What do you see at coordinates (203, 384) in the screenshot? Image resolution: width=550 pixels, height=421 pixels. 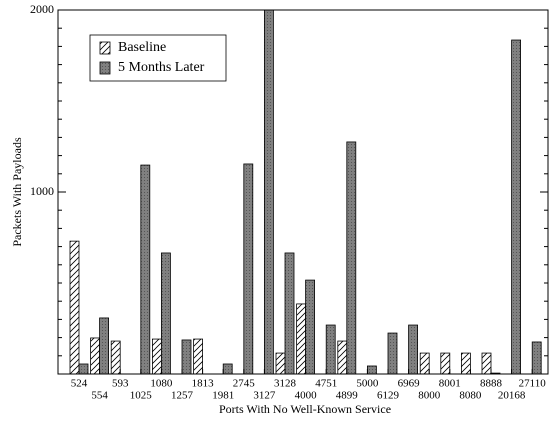 I see `x-tick-label: 1813` at bounding box center [203, 384].